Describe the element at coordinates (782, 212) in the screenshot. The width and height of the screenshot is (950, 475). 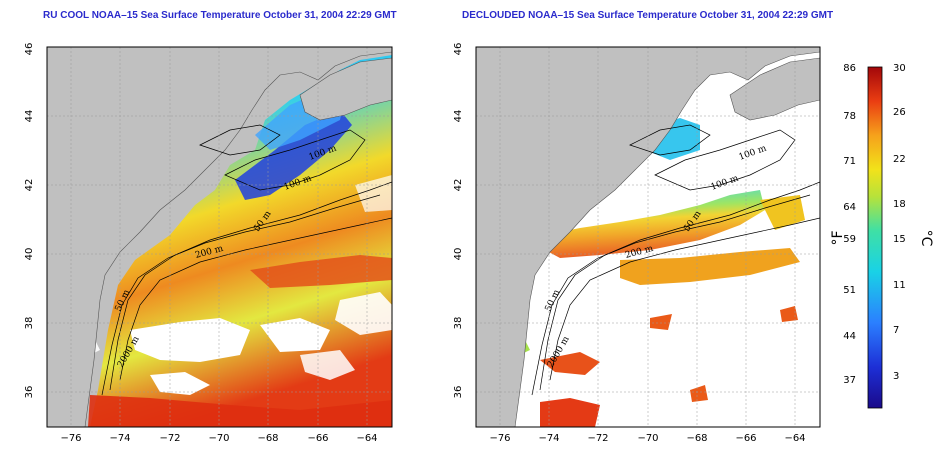
I see `right-sst-east` at that location.